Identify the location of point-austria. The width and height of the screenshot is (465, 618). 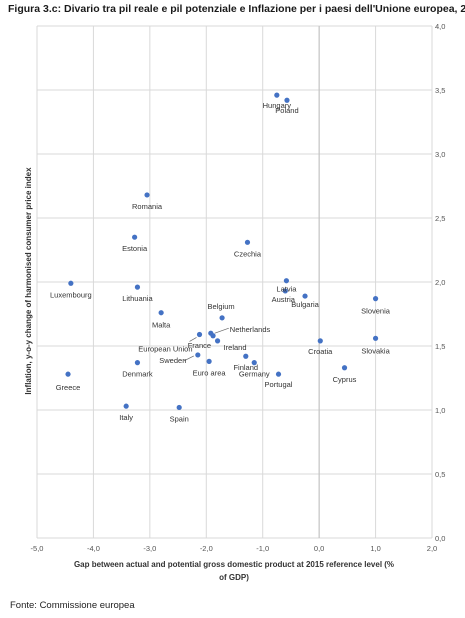
(285, 291).